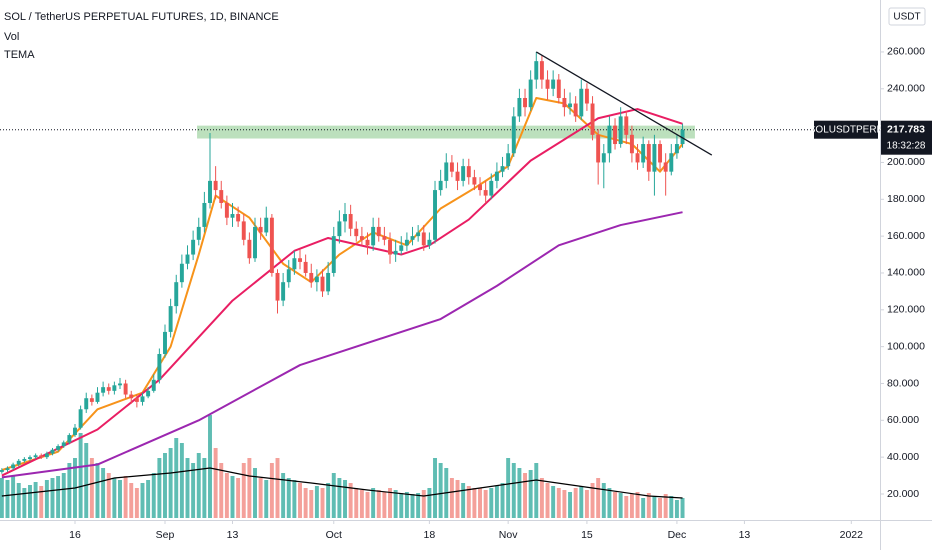 The width and height of the screenshot is (932, 550). Describe the element at coordinates (334, 535) in the screenshot. I see `x-tick-label: Oct` at that location.